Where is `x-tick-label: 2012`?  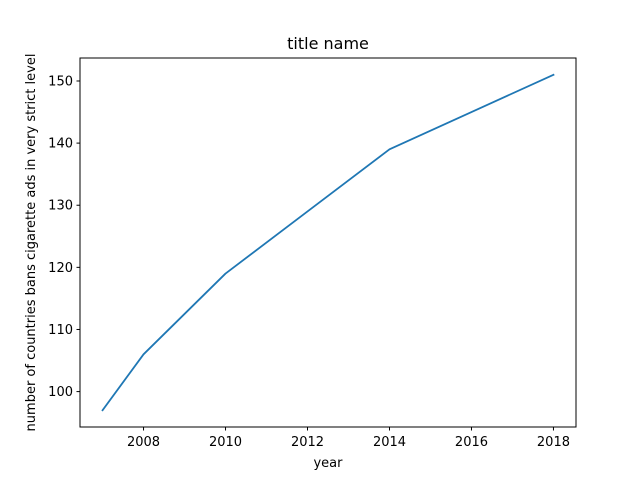
x-tick-label: 2012 is located at coordinates (307, 442).